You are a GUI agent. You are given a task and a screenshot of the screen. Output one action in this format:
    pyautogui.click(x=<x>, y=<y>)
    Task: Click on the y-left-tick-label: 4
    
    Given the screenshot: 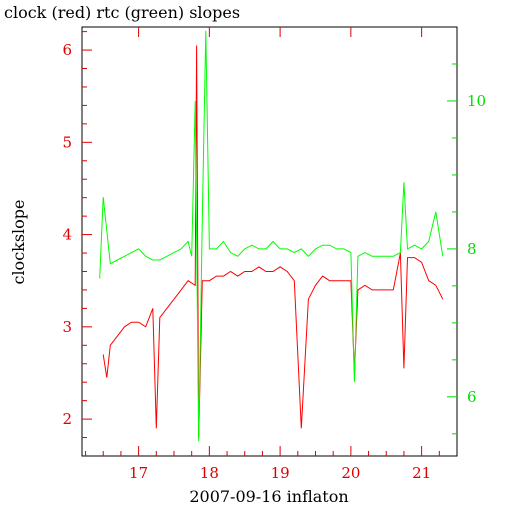 What is the action you would take?
    pyautogui.click(x=67, y=235)
    